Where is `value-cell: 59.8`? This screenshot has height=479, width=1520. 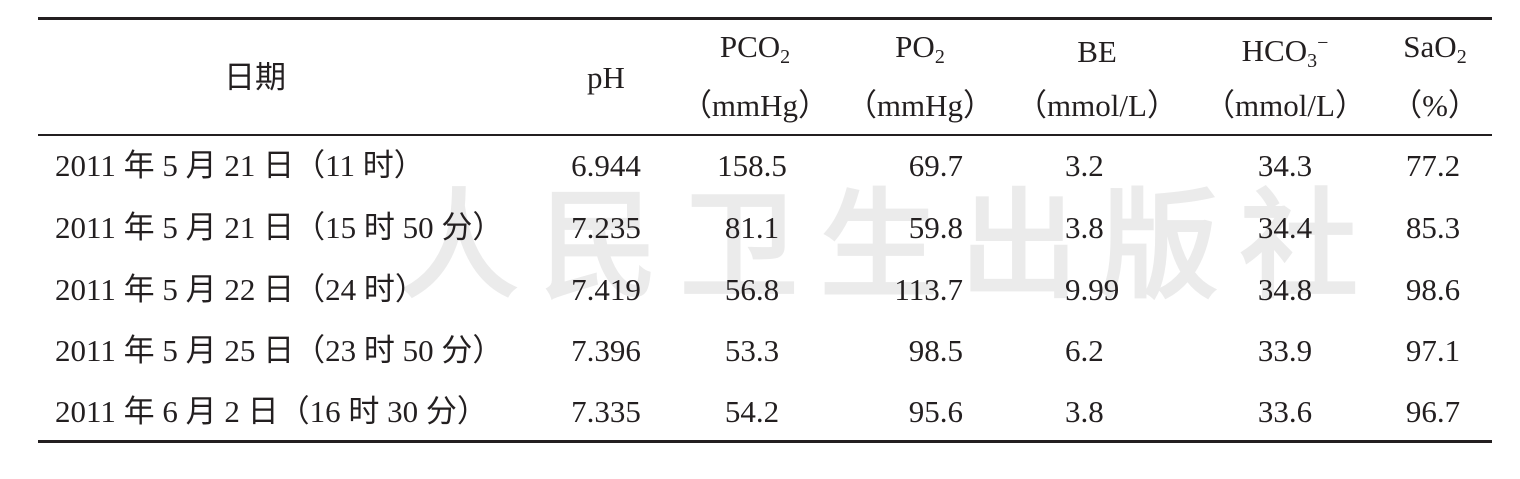
value-cell: 59.8 is located at coordinates (935, 227).